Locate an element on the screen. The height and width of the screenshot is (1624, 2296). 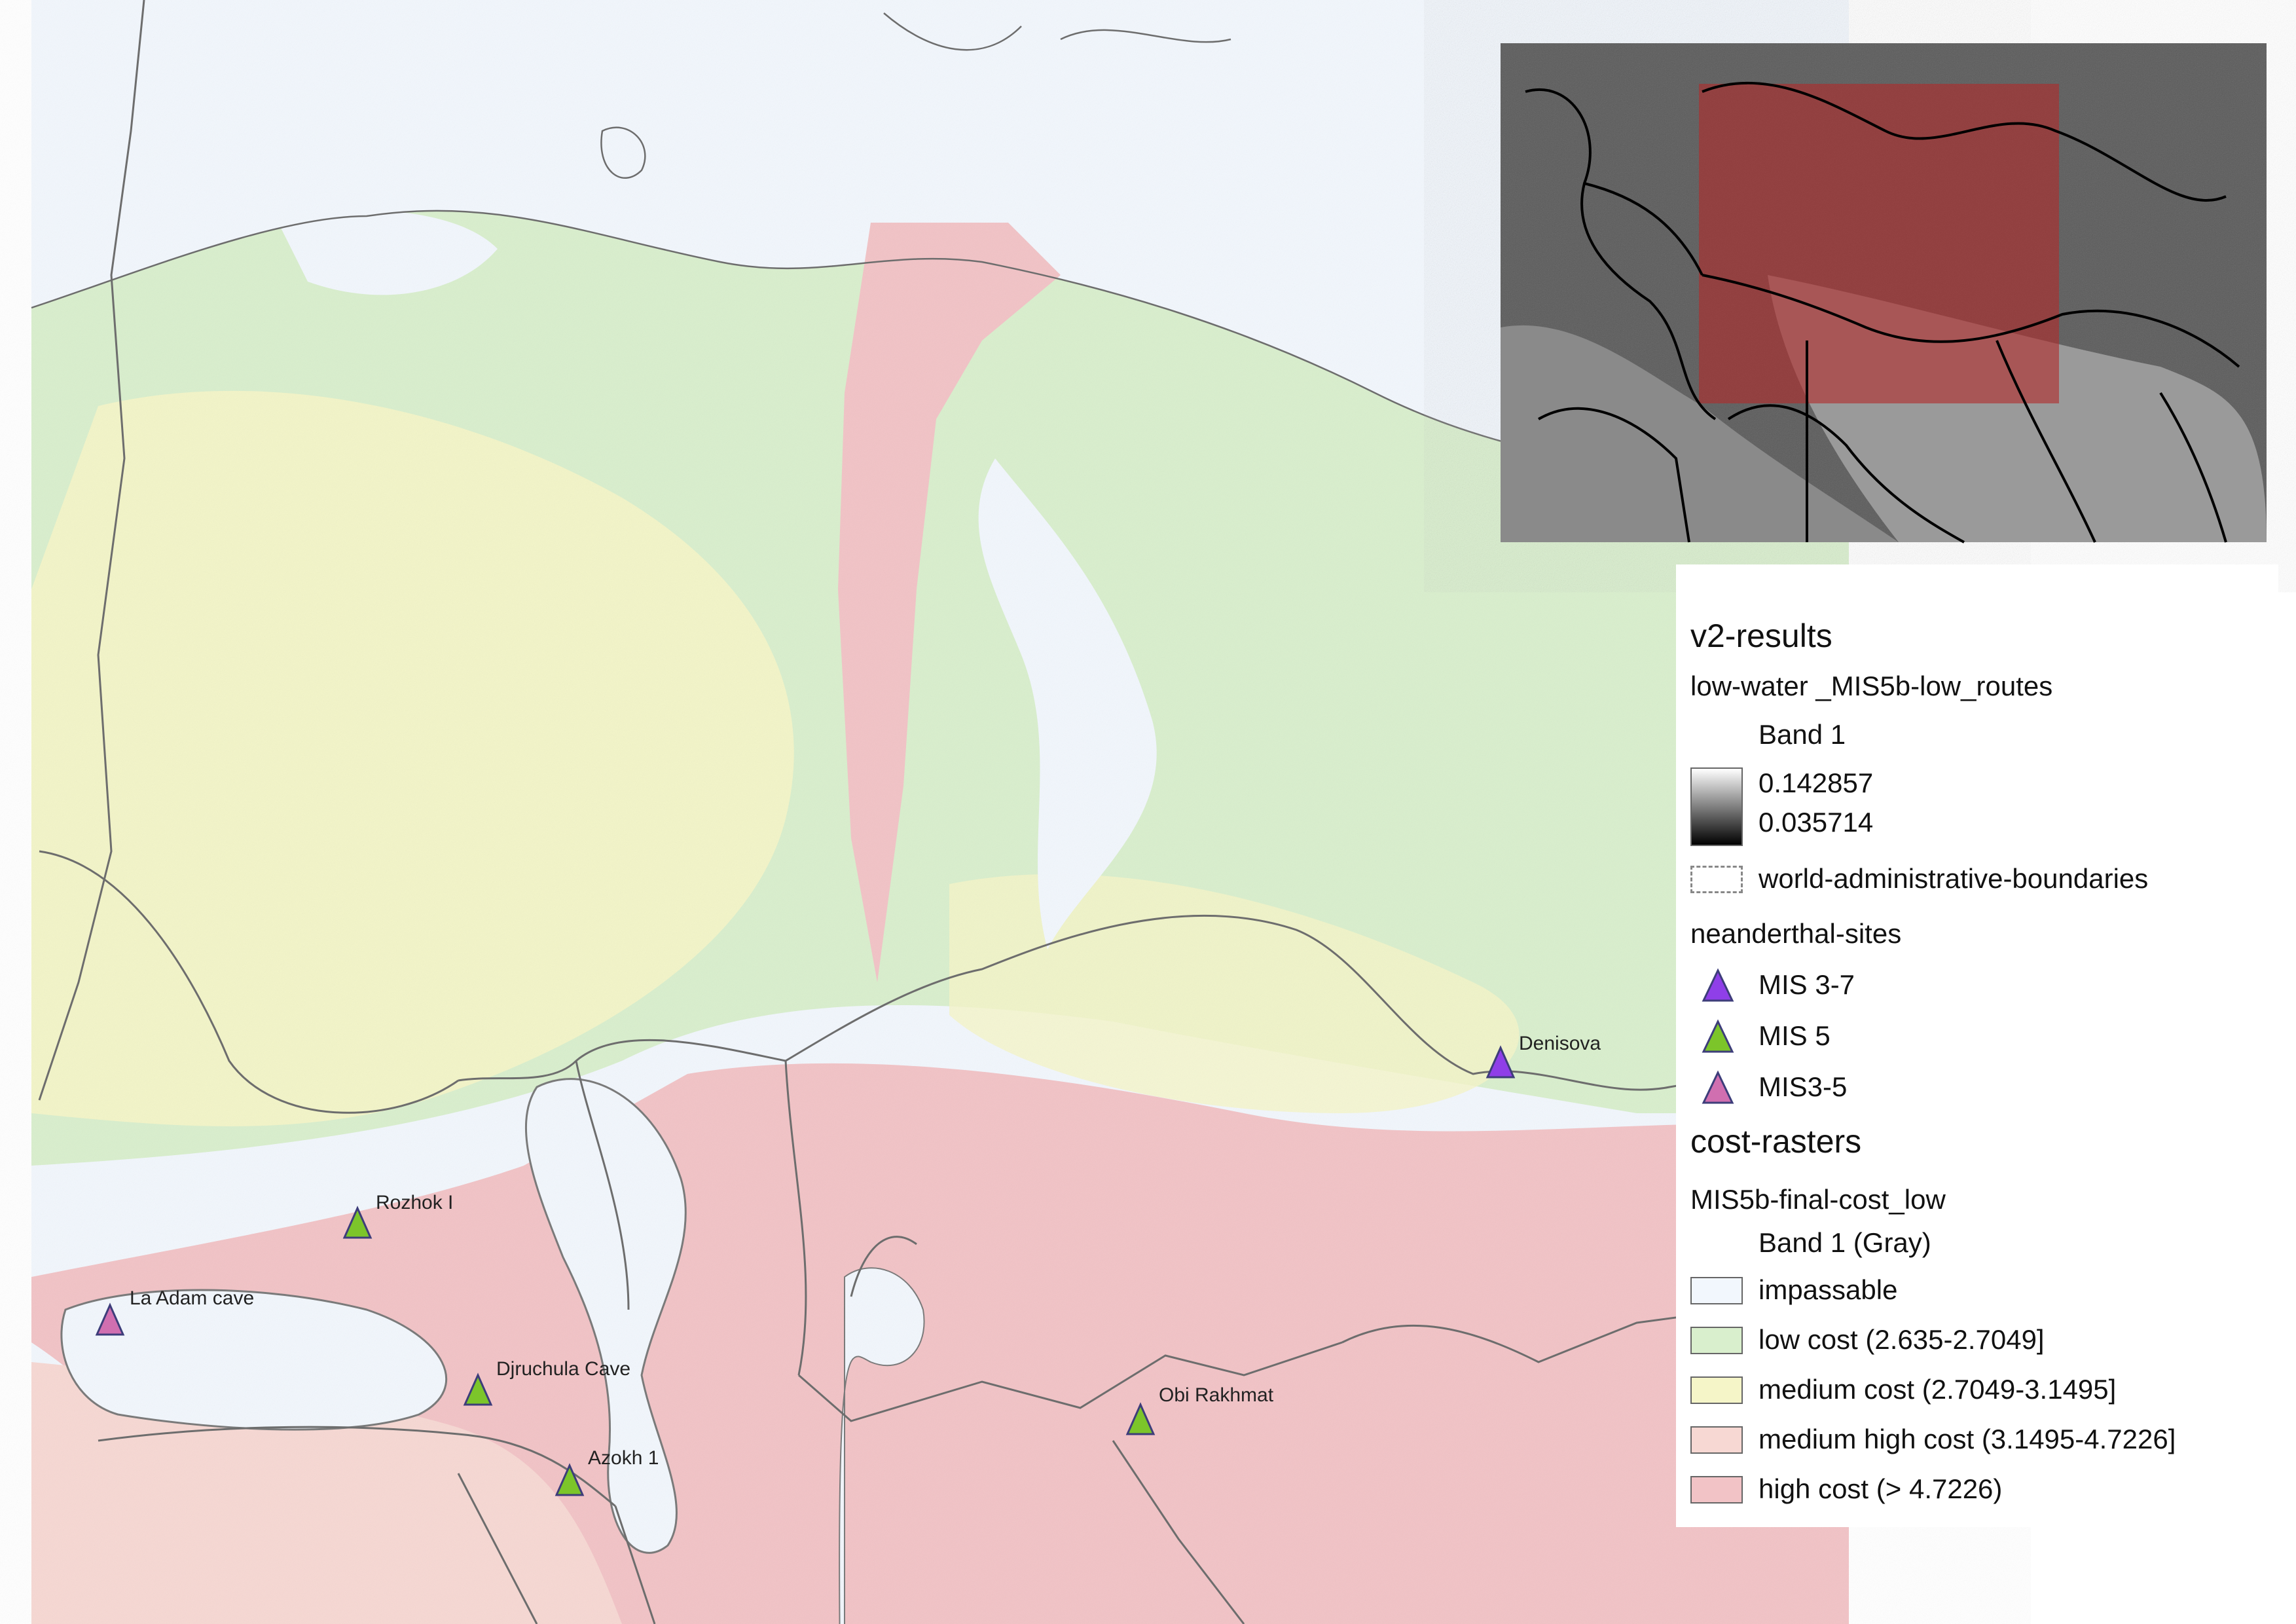
legend-gradient-ramp is located at coordinates (1716, 806).